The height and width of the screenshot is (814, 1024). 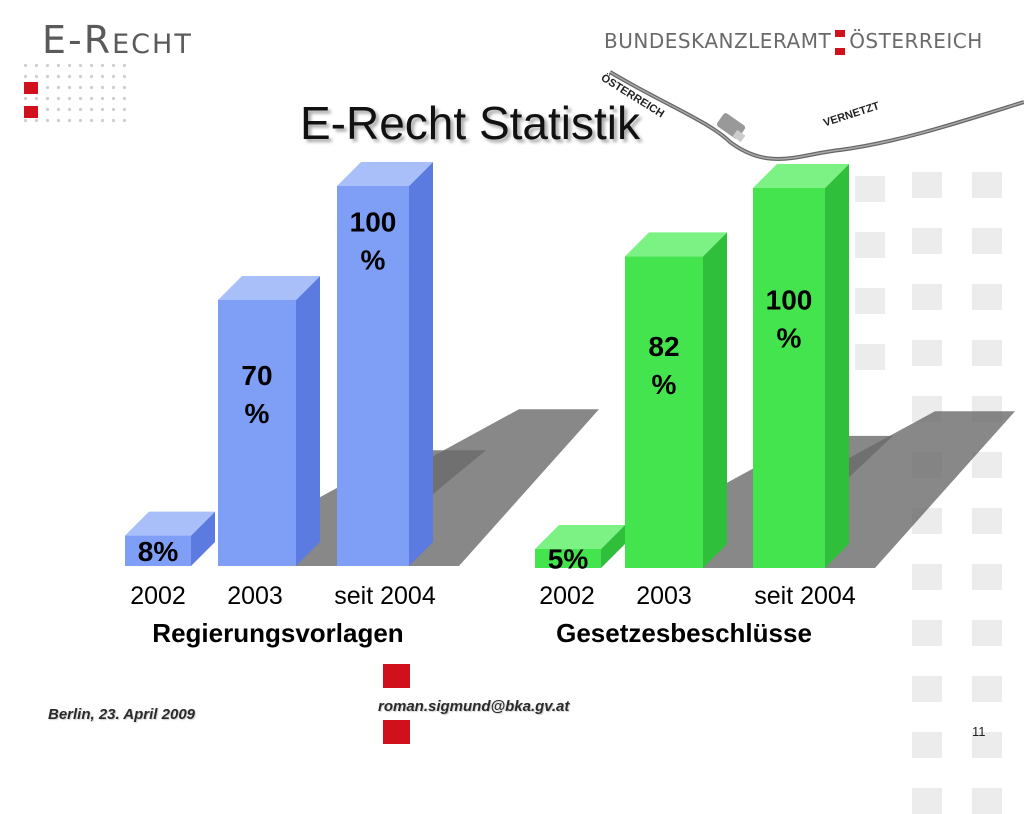 What do you see at coordinates (277, 633) in the screenshot?
I see `chart-title: Regierungsvorlagen` at bounding box center [277, 633].